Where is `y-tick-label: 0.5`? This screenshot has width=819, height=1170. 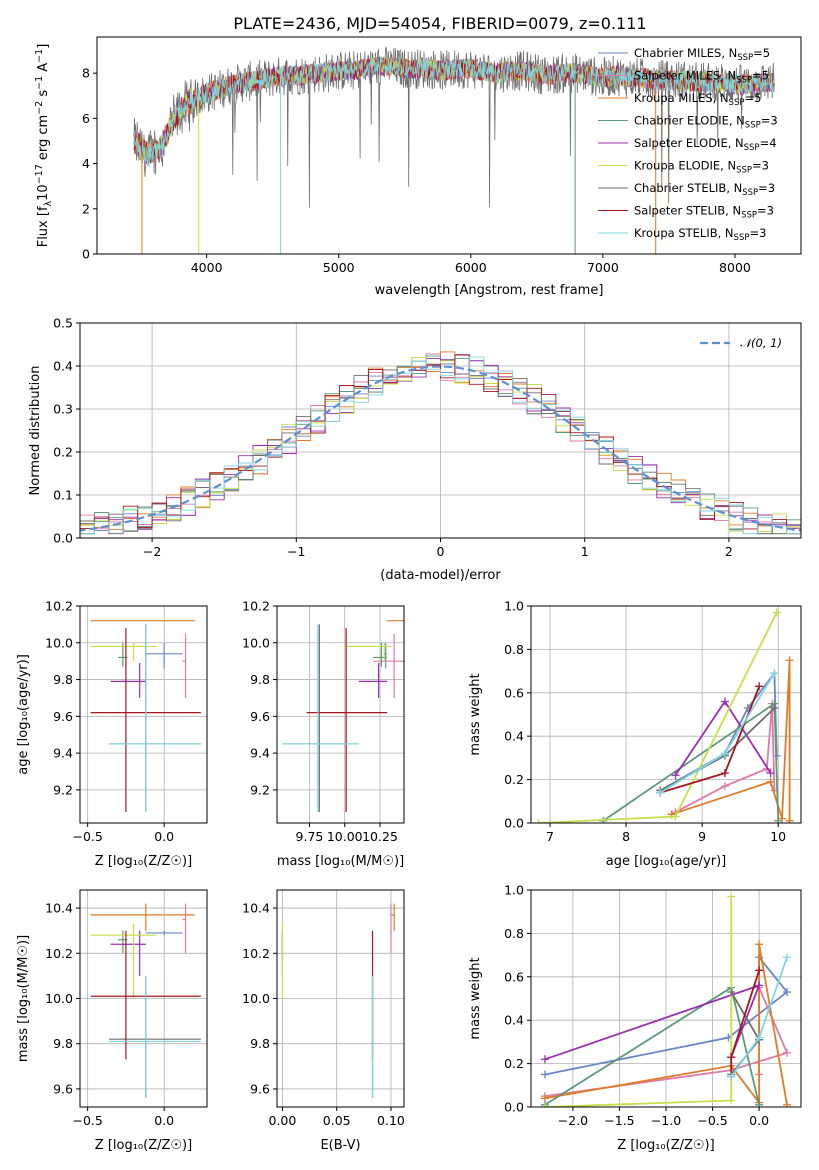
y-tick-label: 0.5 is located at coordinates (63, 323).